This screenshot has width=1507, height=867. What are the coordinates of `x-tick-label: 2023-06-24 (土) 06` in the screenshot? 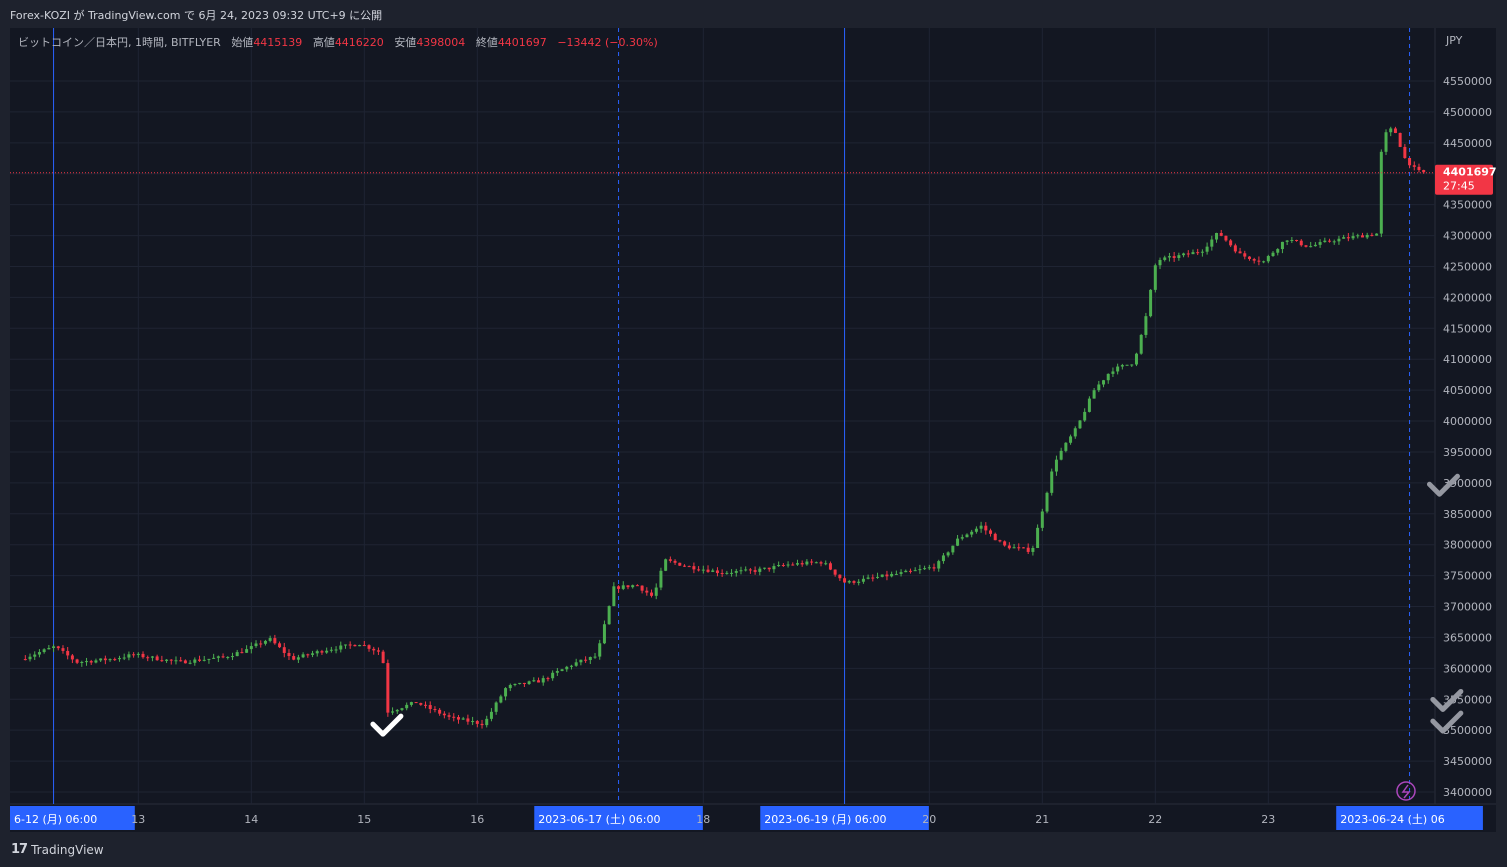 It's located at (1392, 819).